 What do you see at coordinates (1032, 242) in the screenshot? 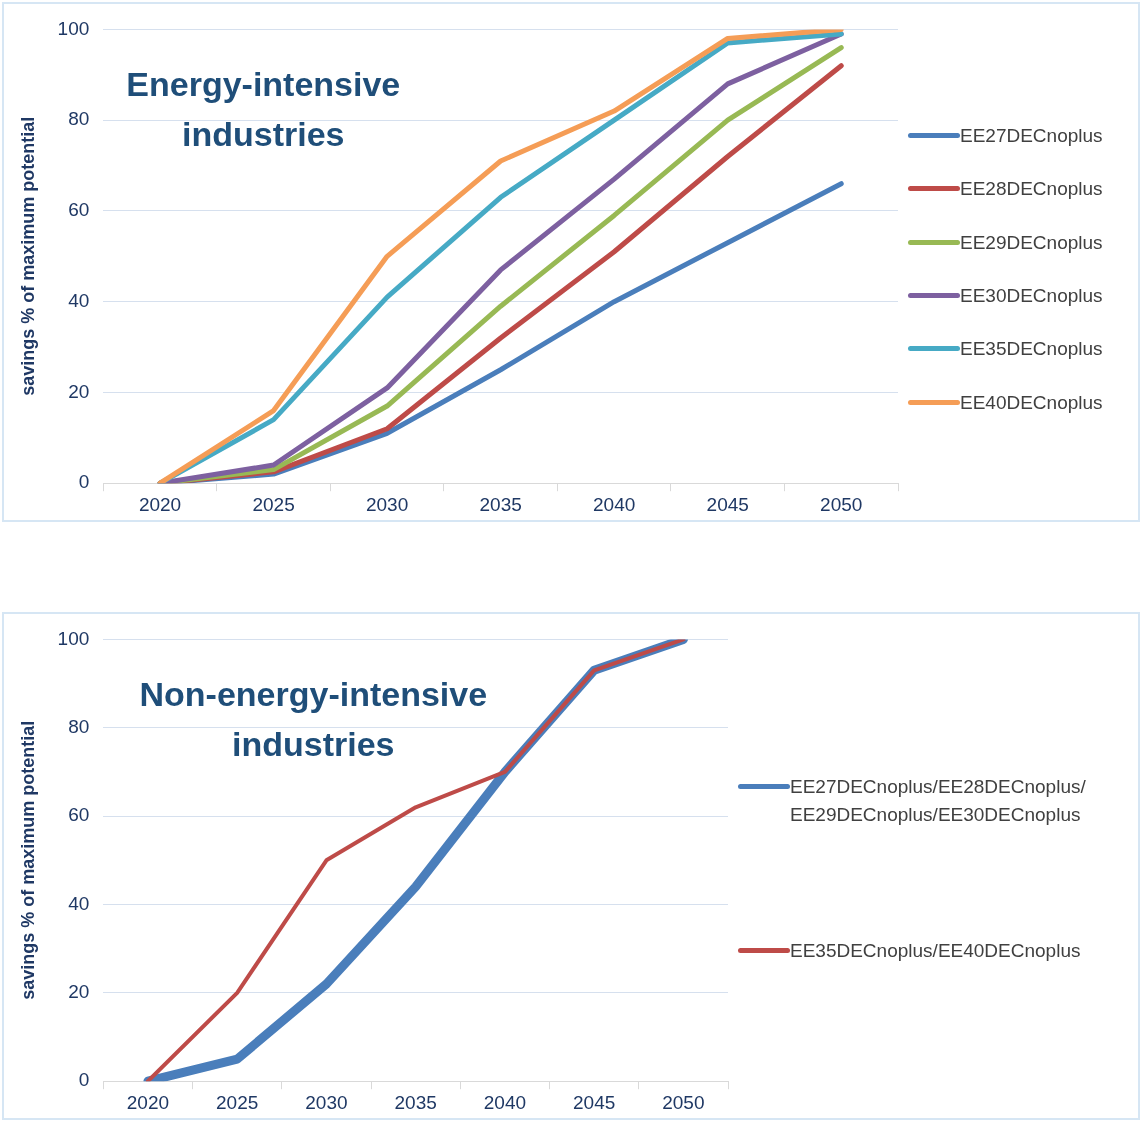
I see `legend-label: EE29DECnoplus` at bounding box center [1032, 242].